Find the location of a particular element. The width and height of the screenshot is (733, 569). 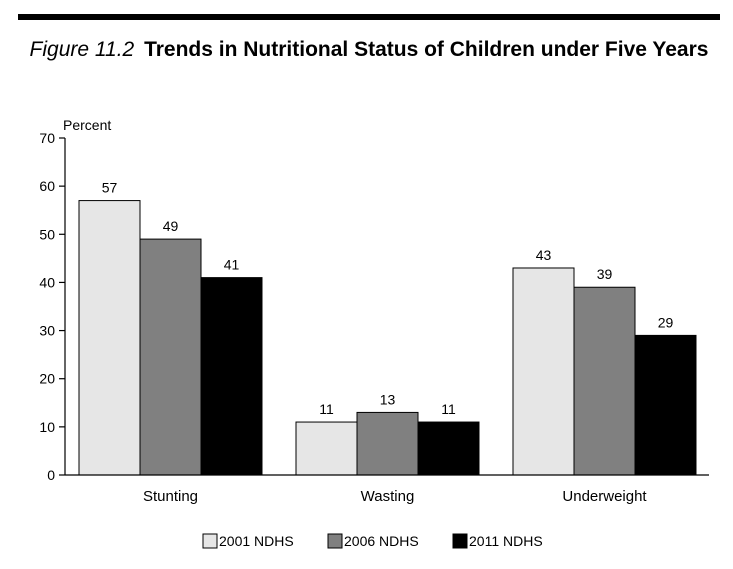

y-tick-label: 10 is located at coordinates (47, 427).